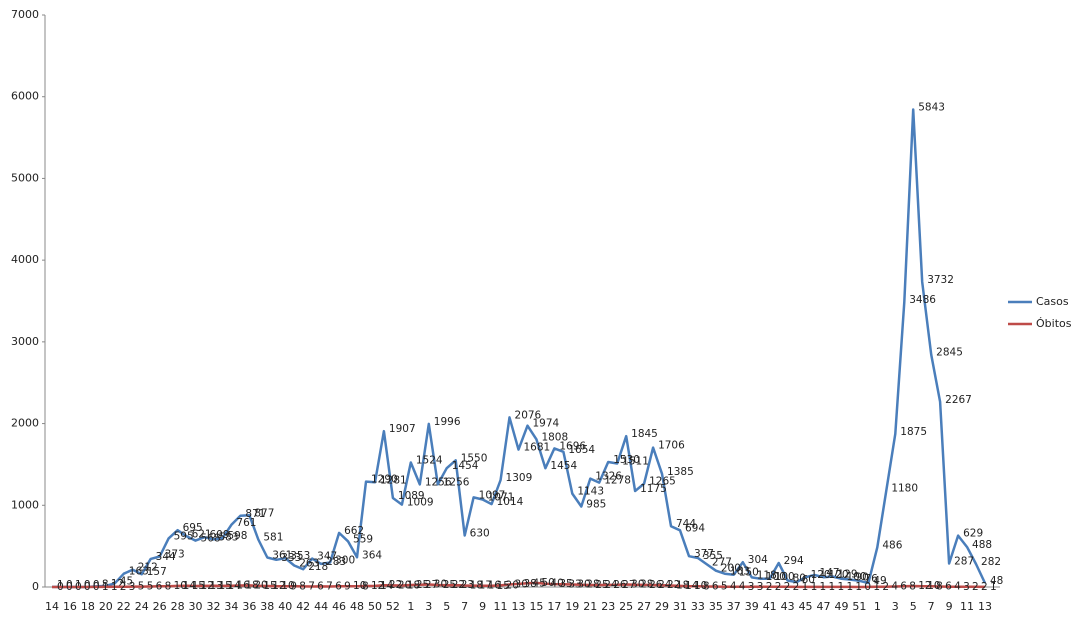 This screenshot has width=1074, height=617. What do you see at coordinates (273, 538) in the screenshot?
I see `data-label: 581` at bounding box center [273, 538].